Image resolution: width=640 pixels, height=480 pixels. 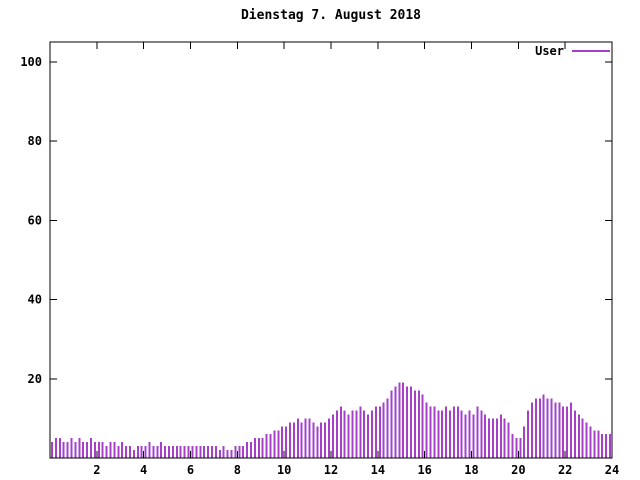 What do you see at coordinates (96, 470) in the screenshot?
I see `tick-label: 2` at bounding box center [96, 470].